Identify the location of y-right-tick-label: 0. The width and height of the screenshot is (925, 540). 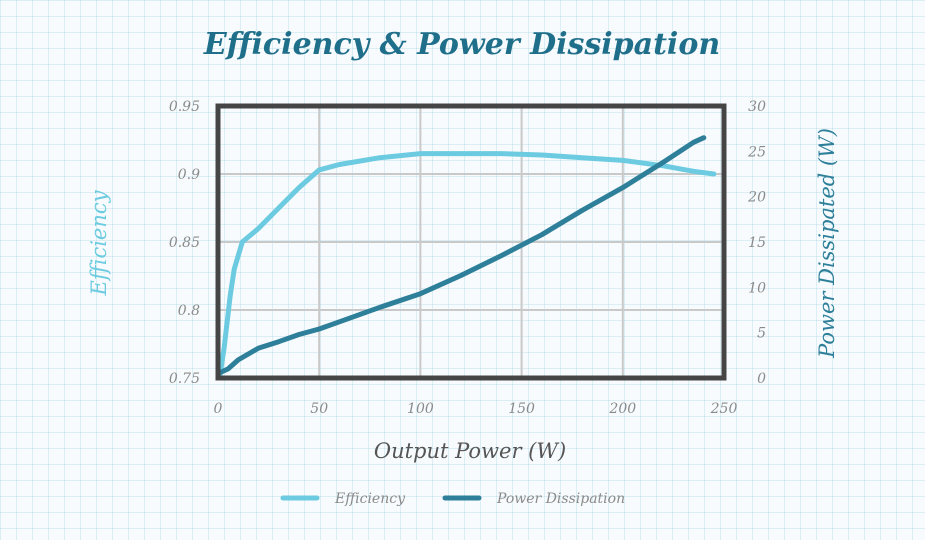
(761, 379).